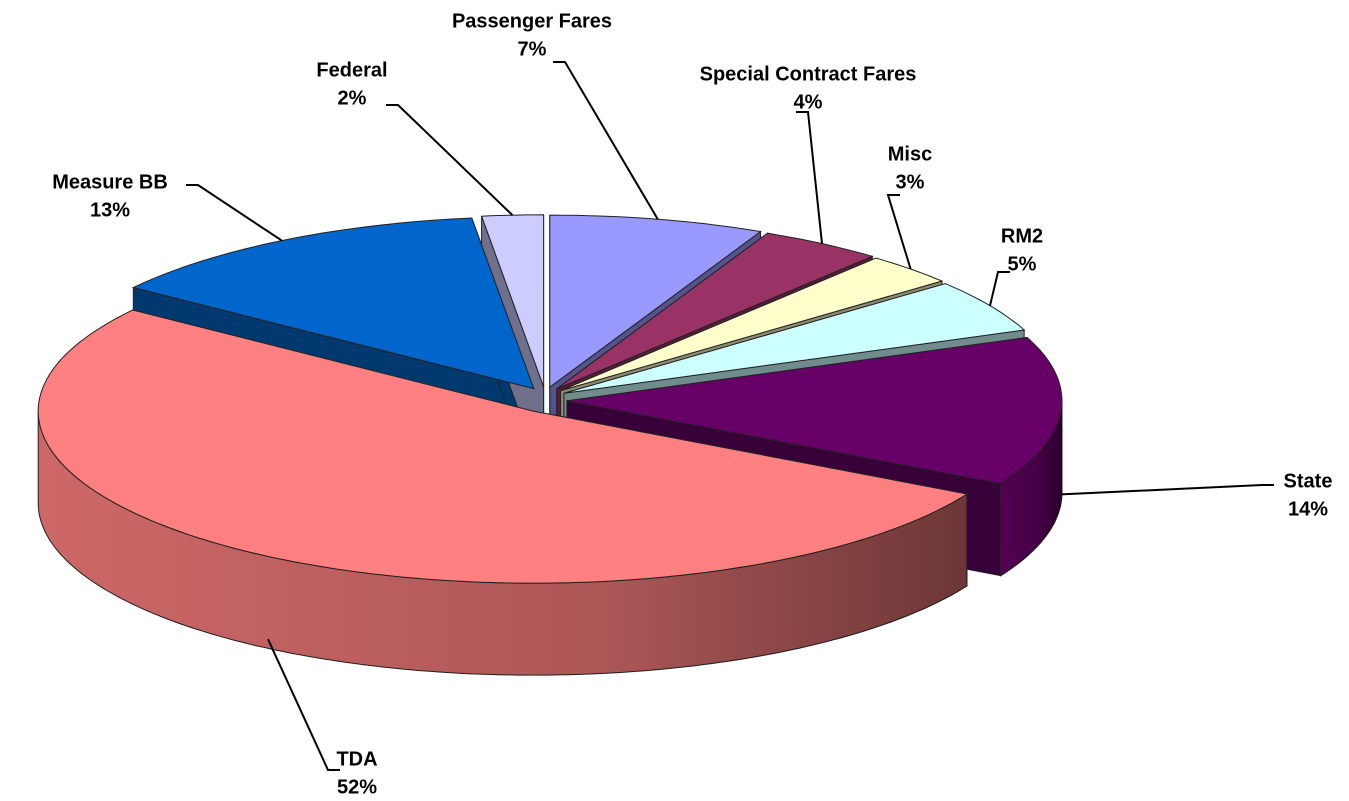 This screenshot has width=1349, height=801. What do you see at coordinates (910, 182) in the screenshot?
I see `slice-value-label: 3%` at bounding box center [910, 182].